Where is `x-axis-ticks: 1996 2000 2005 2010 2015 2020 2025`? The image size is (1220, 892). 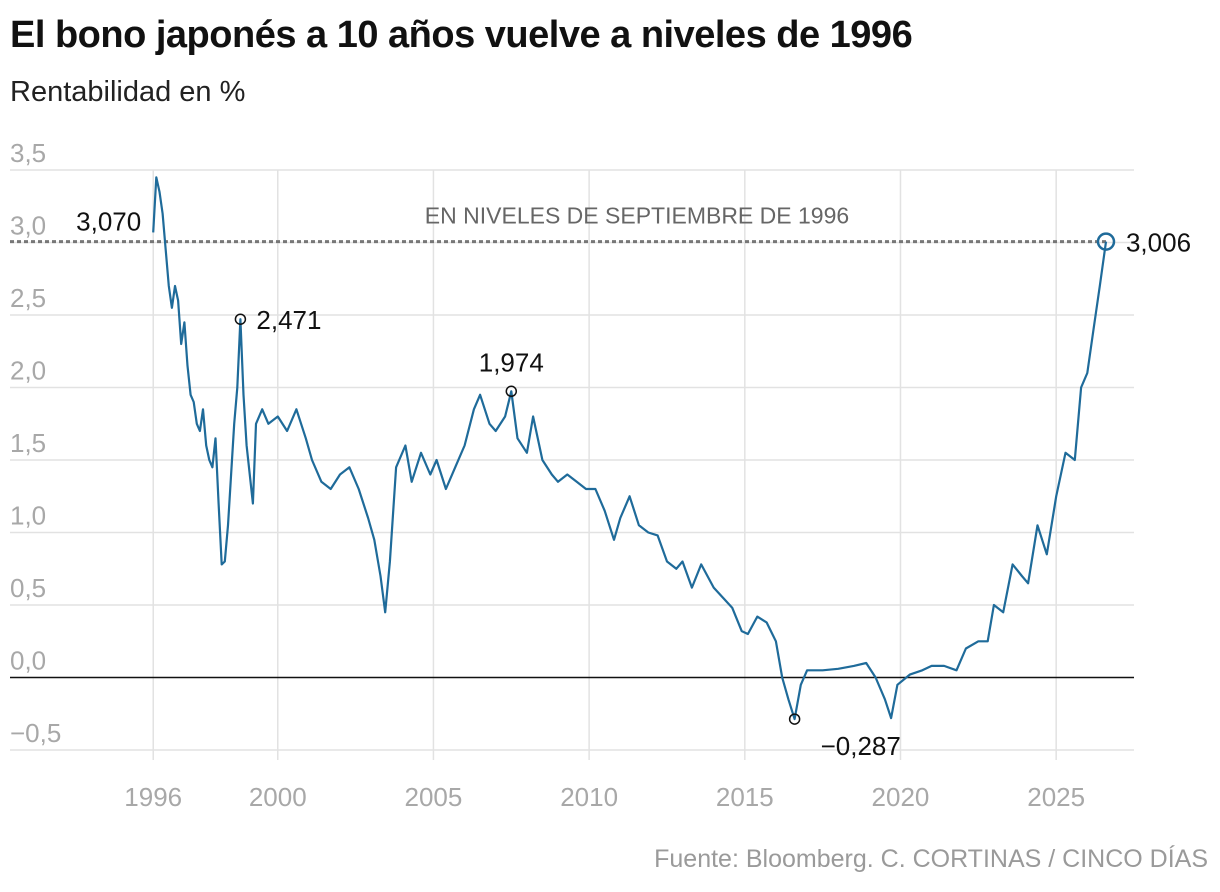 x-axis-ticks: 1996 2000 2005 2010 2015 2020 2025 is located at coordinates (604, 797).